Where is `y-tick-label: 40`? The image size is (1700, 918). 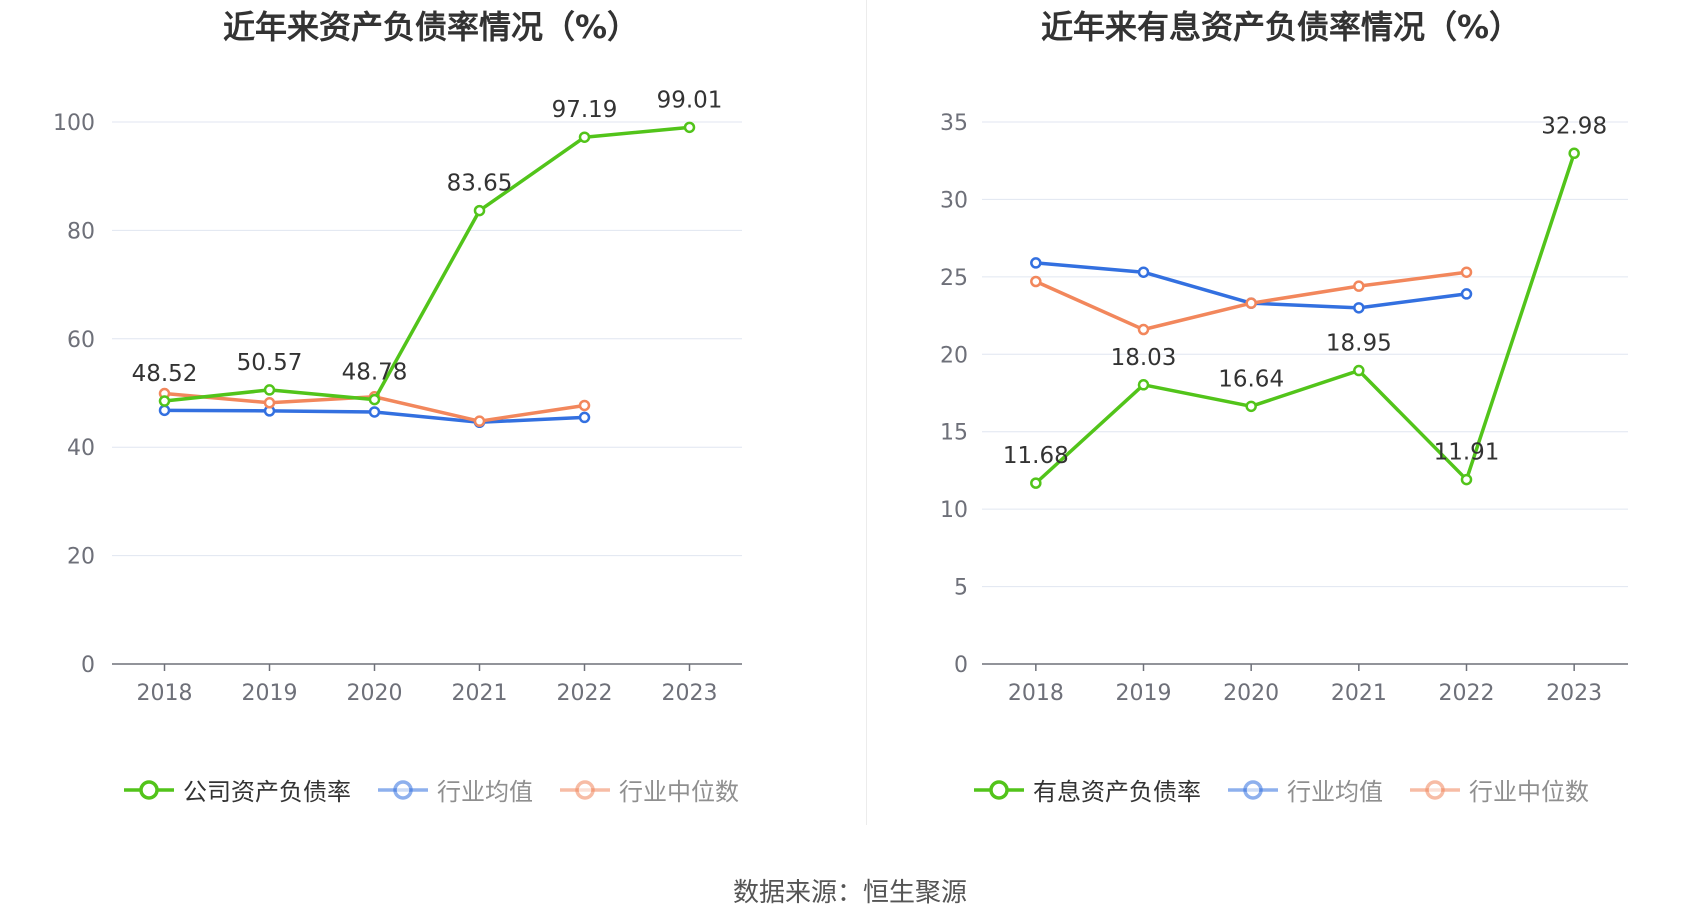 y-tick-label: 40 is located at coordinates (81, 448).